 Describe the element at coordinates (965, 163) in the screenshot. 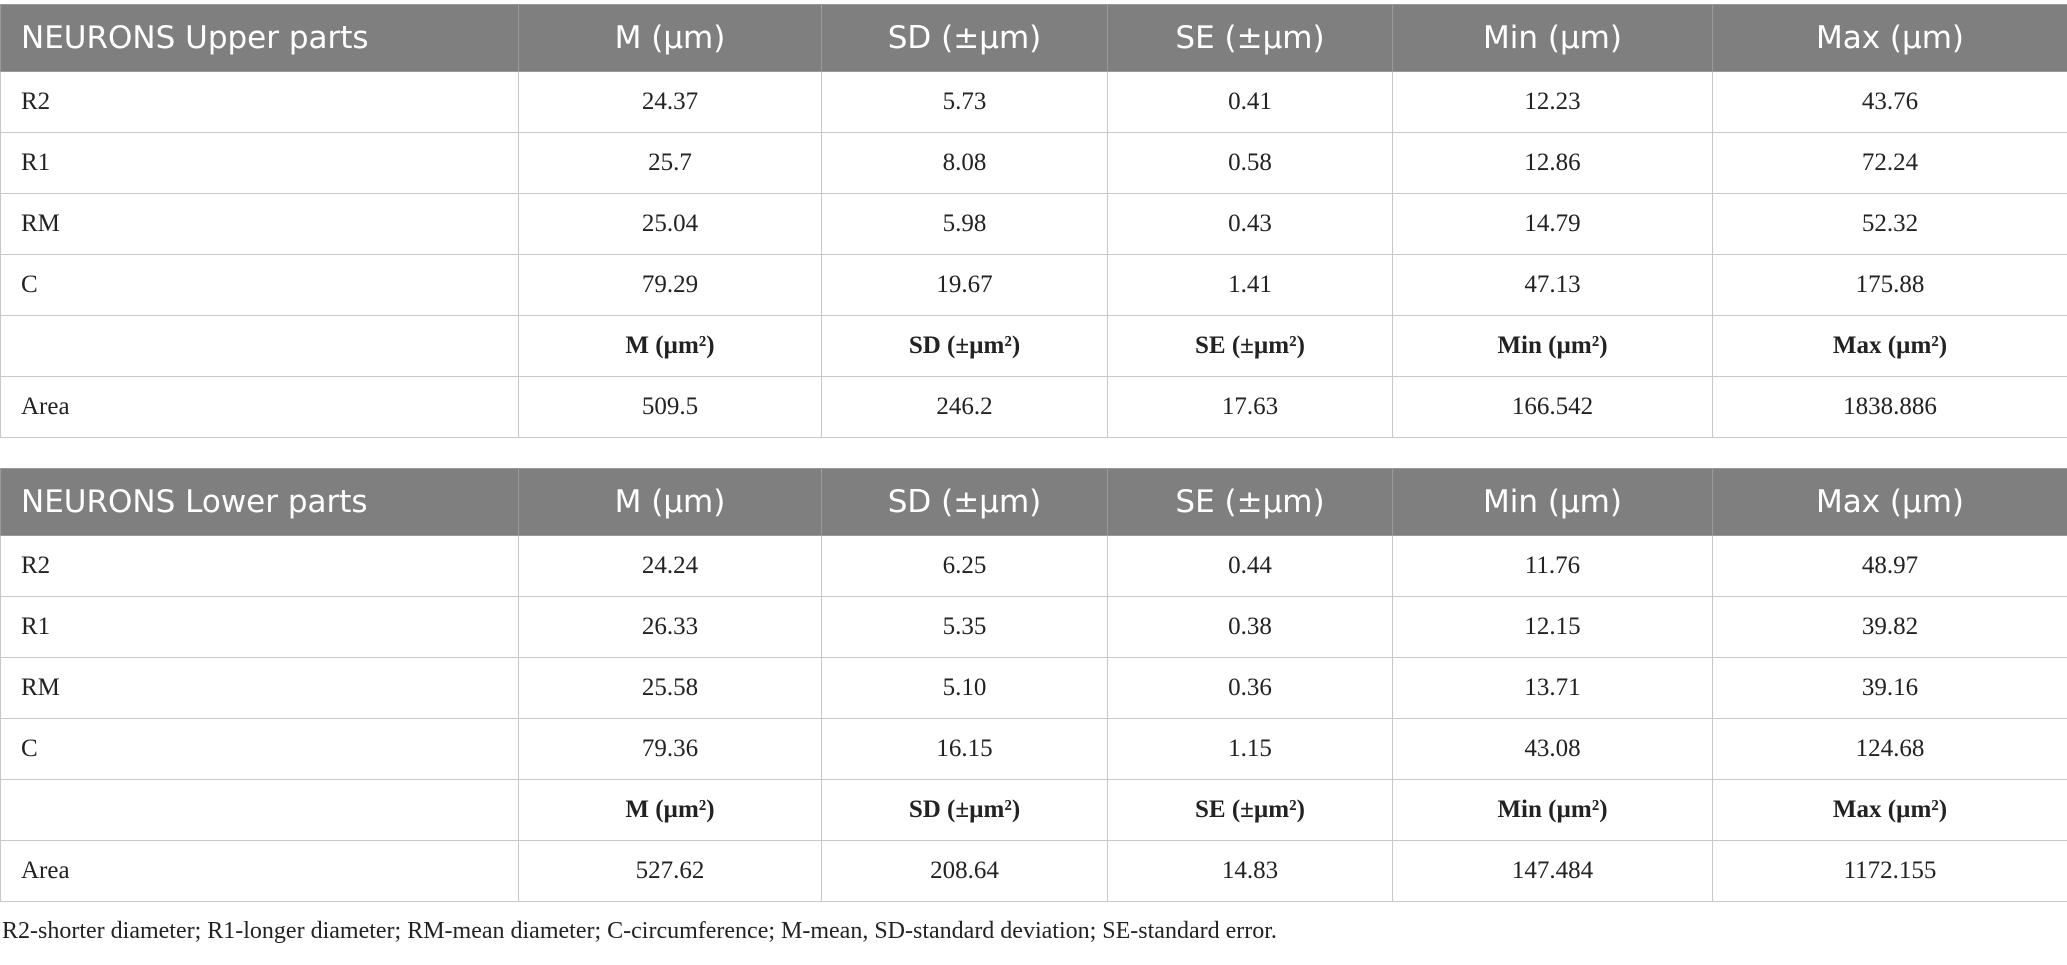

I see `cell: 8.08` at that location.